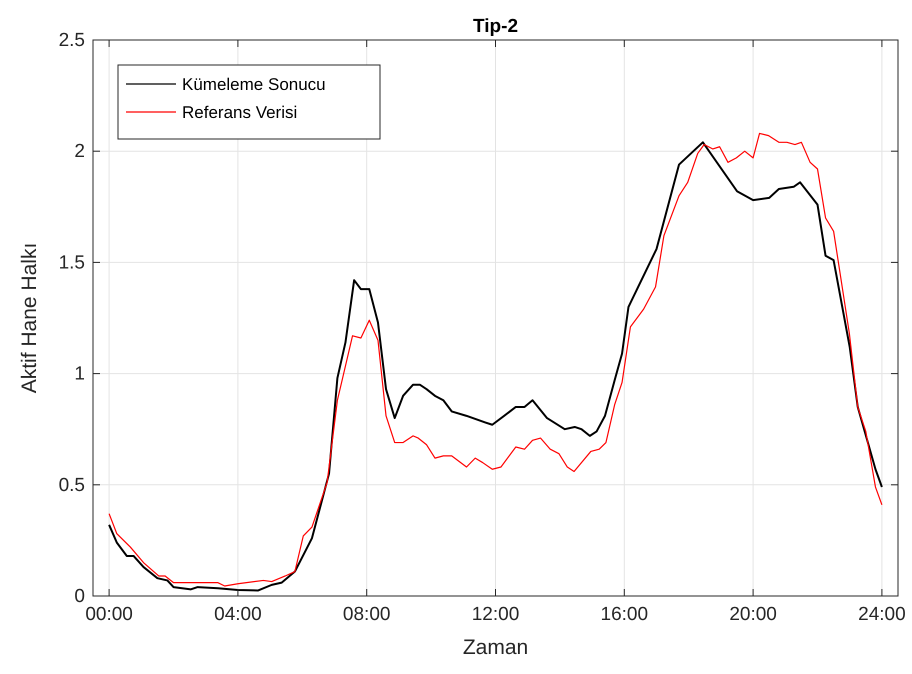 Image resolution: width=912 pixels, height=674 pixels. I want to click on x-axis-title: Zaman, so click(495, 647).